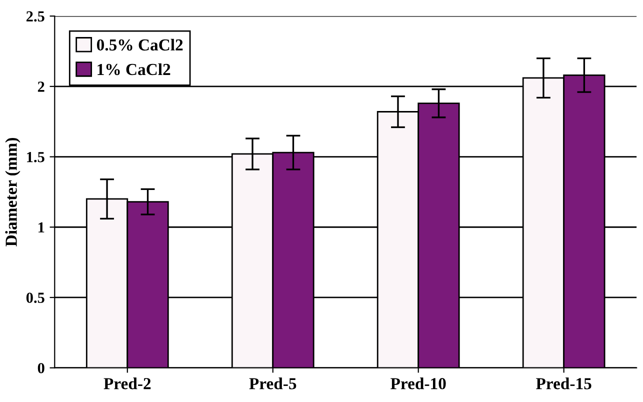  Describe the element at coordinates (272, 384) in the screenshot. I see `x-tick-label: Pred-5` at that location.